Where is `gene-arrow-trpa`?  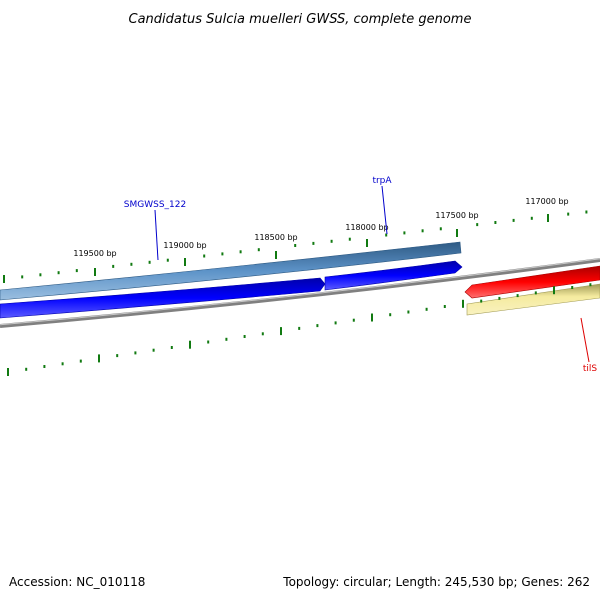
gene-arrow-trpa is located at coordinates (393, 275).